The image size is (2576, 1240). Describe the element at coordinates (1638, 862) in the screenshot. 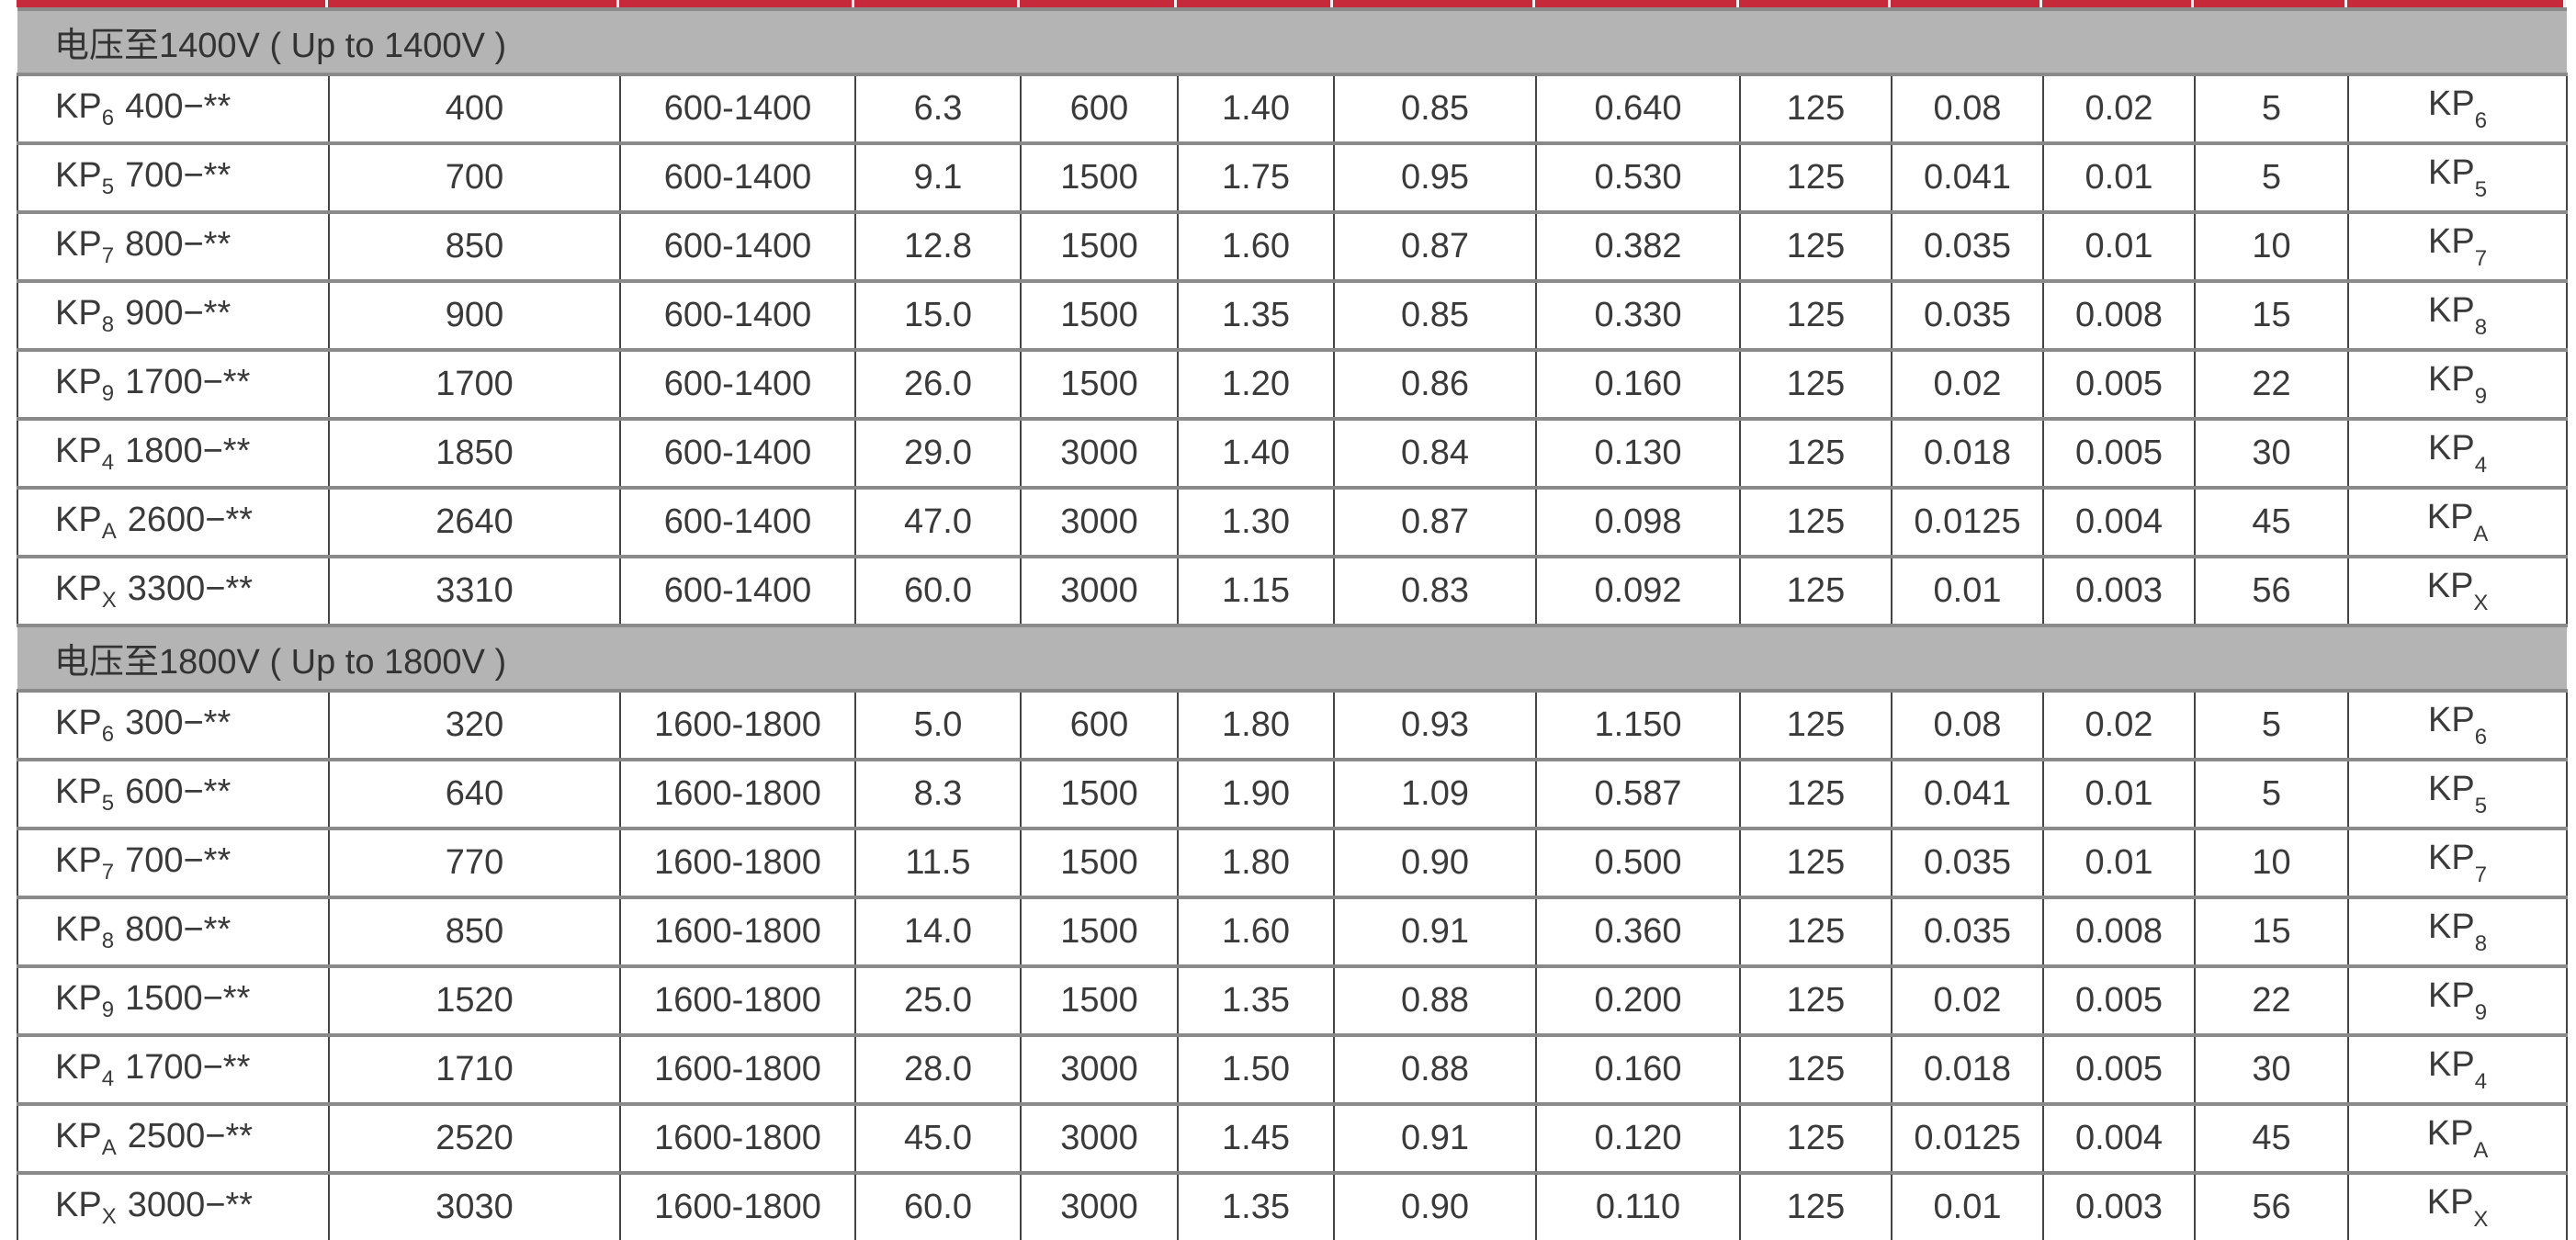

I see `value-cell: 0.500` at that location.